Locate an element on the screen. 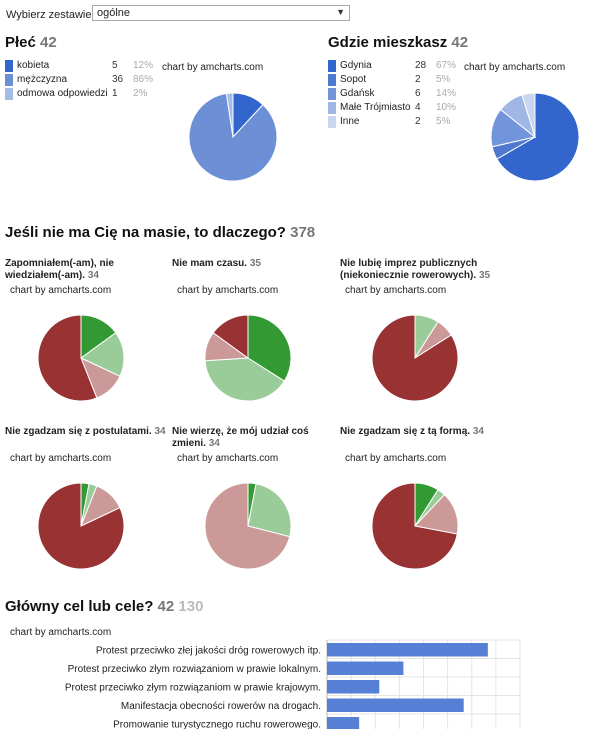 This screenshot has height=729, width=600. legend-label: Sopot is located at coordinates (353, 79).